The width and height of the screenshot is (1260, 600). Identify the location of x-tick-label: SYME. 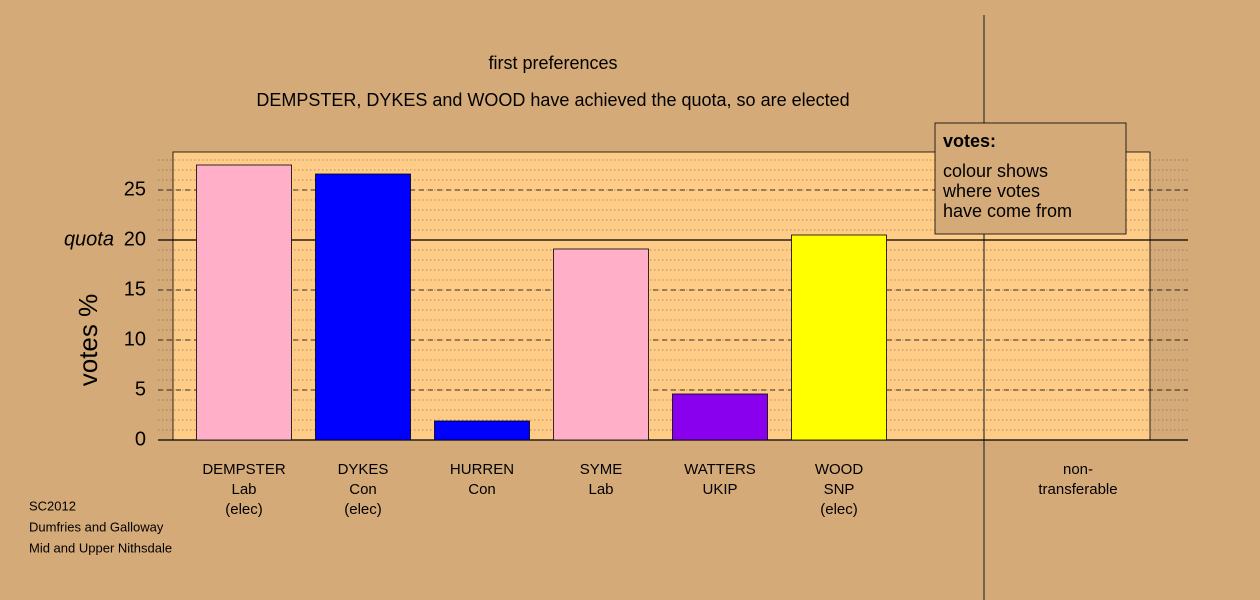
(601, 469).